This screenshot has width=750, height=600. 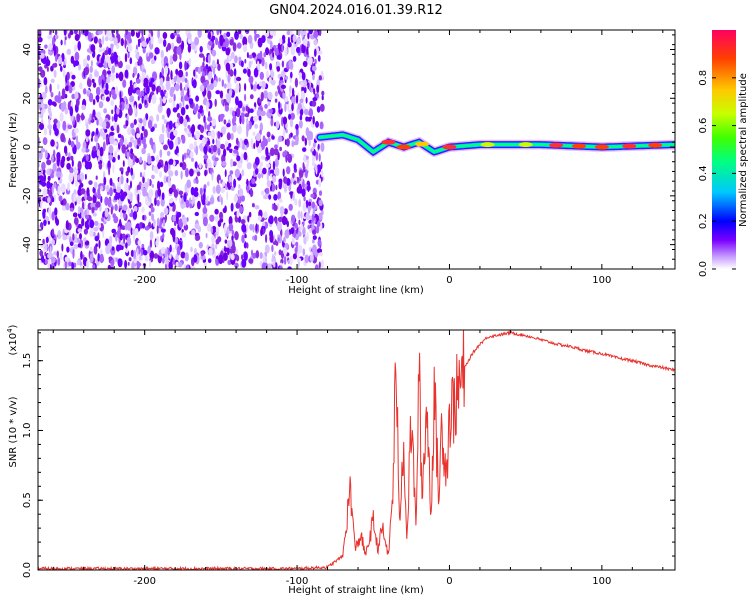 What do you see at coordinates (13, 326) in the screenshot?
I see `y-multiplier-close: )` at bounding box center [13, 326].